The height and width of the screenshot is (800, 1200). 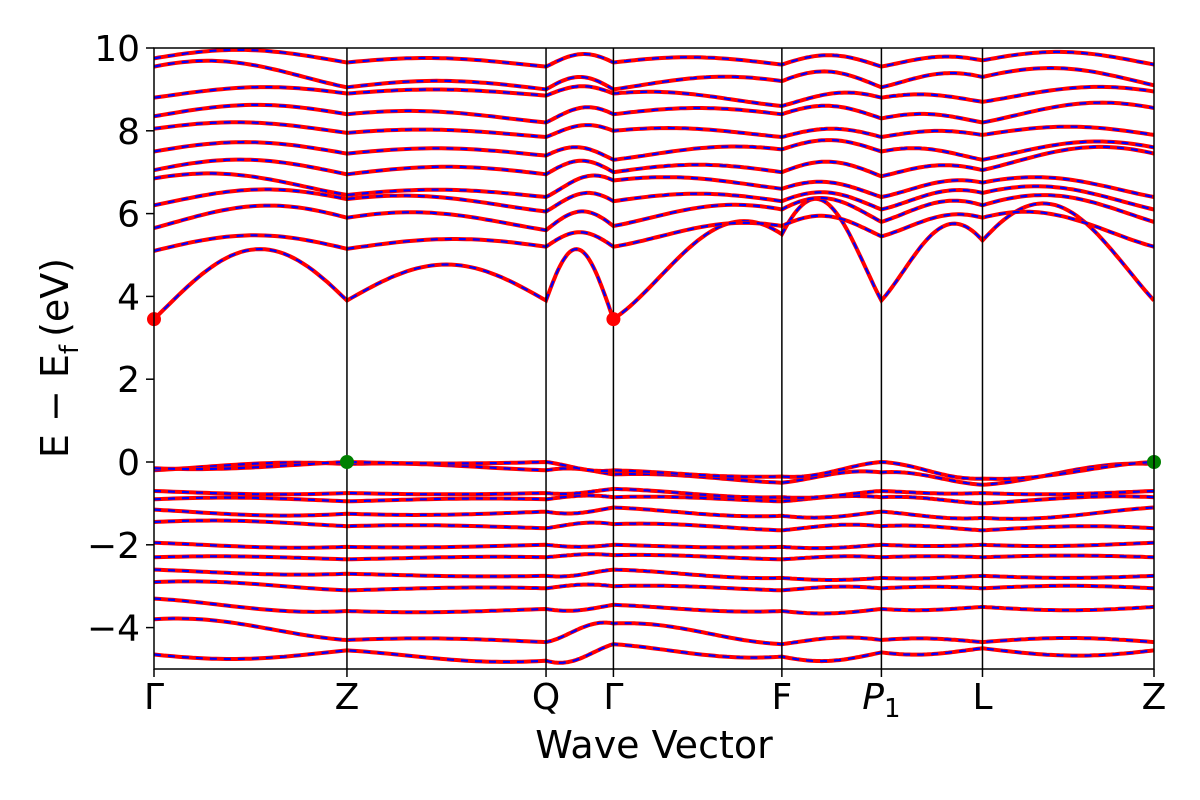 I want to click on x-tick-label-main: L, so click(x=982, y=697).